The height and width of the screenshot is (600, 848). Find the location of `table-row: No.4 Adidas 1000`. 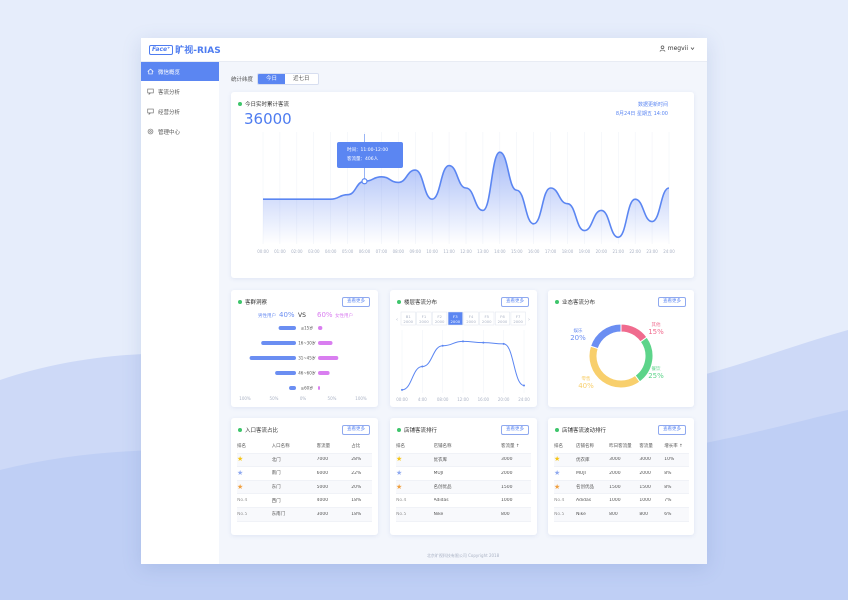

table-row: No.4 Adidas 1000 is located at coordinates (463, 501).